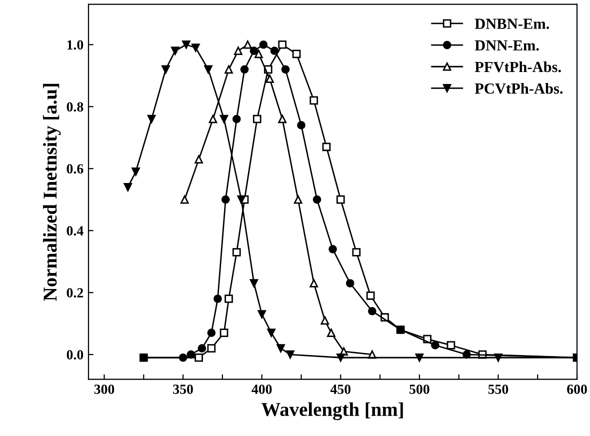 This screenshot has width=590, height=436. Describe the element at coordinates (517, 66) in the screenshot. I see `legend-label: PFVtPh-Abs.` at that location.